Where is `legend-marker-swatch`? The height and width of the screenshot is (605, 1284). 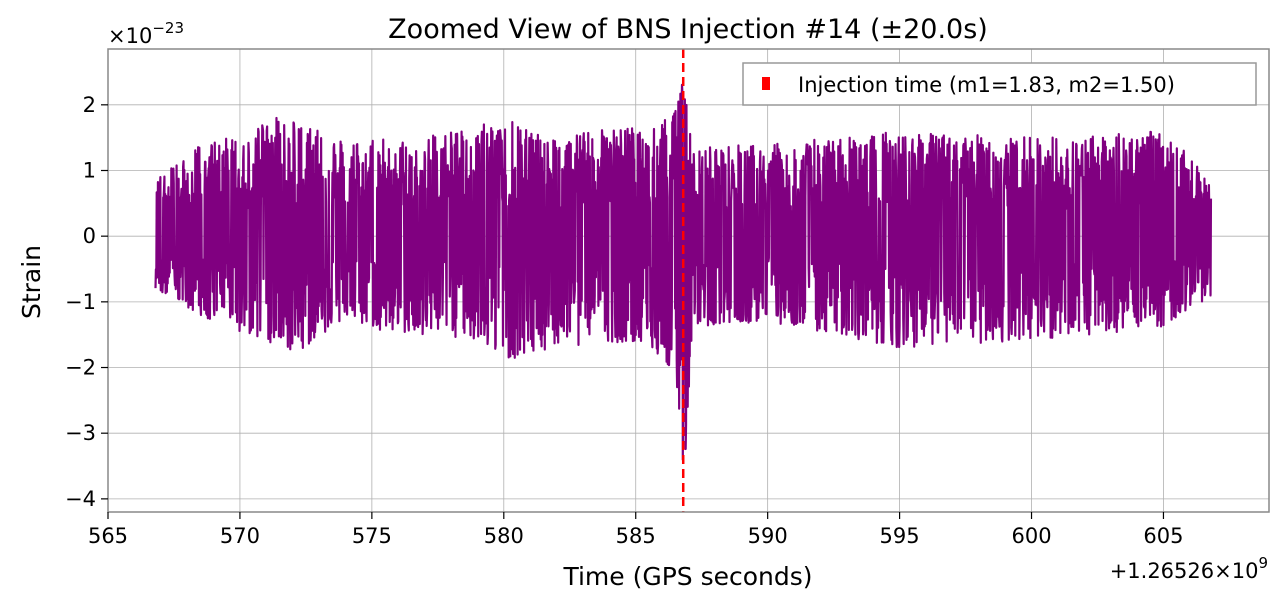 legend-marker-swatch is located at coordinates (766, 83).